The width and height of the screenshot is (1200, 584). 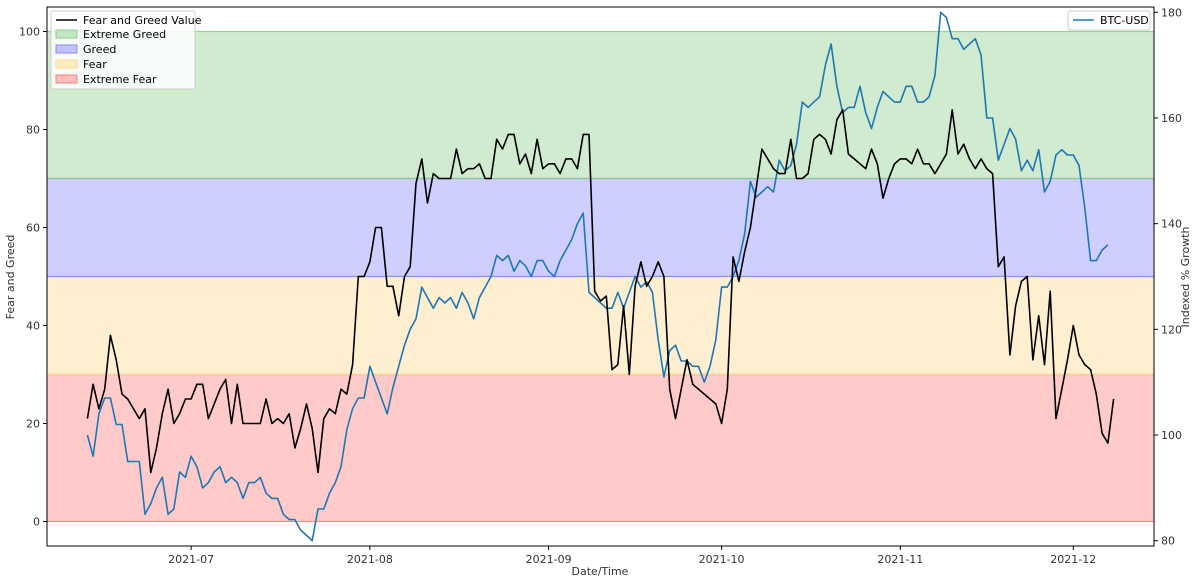 I want to click on x-tick-label: 2021-12, so click(x=1073, y=559).